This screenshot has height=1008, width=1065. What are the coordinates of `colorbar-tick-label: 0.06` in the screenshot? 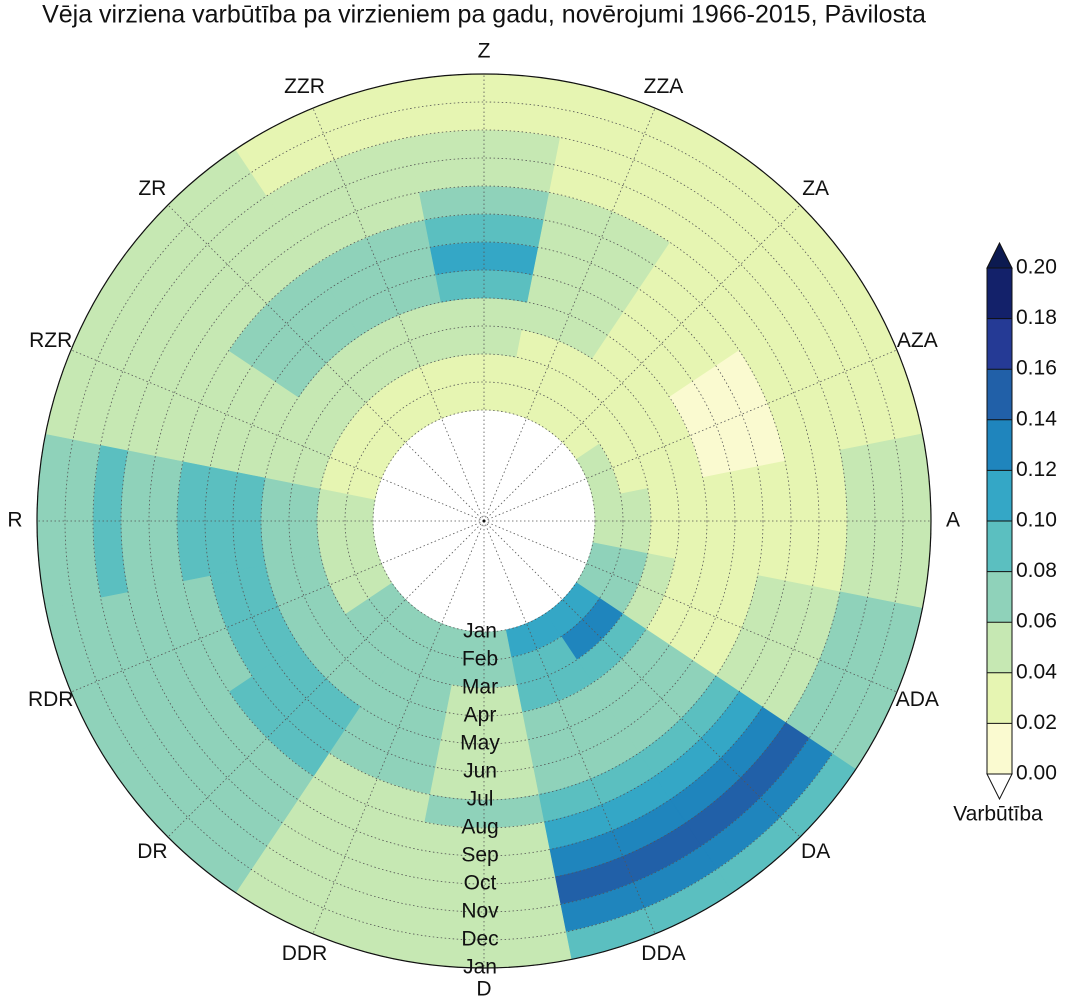 It's located at (1036, 621).